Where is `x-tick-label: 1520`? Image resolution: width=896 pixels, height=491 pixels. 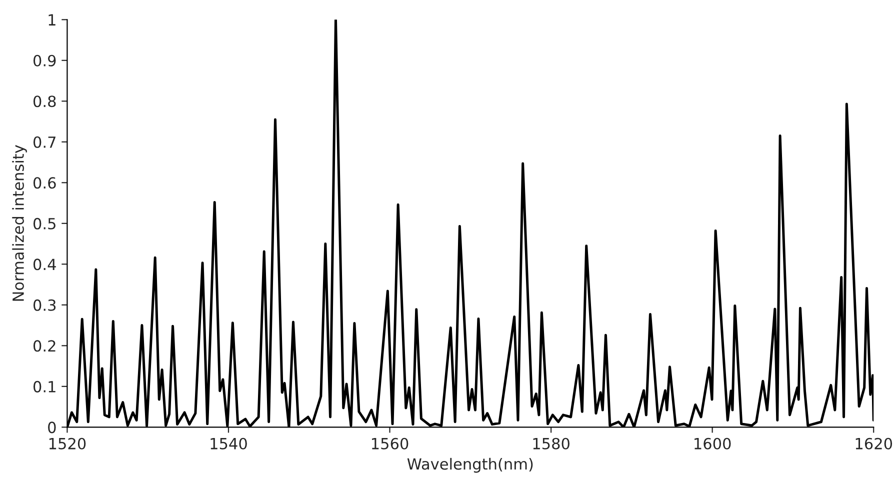 x-tick-label: 1520 is located at coordinates (67, 444).